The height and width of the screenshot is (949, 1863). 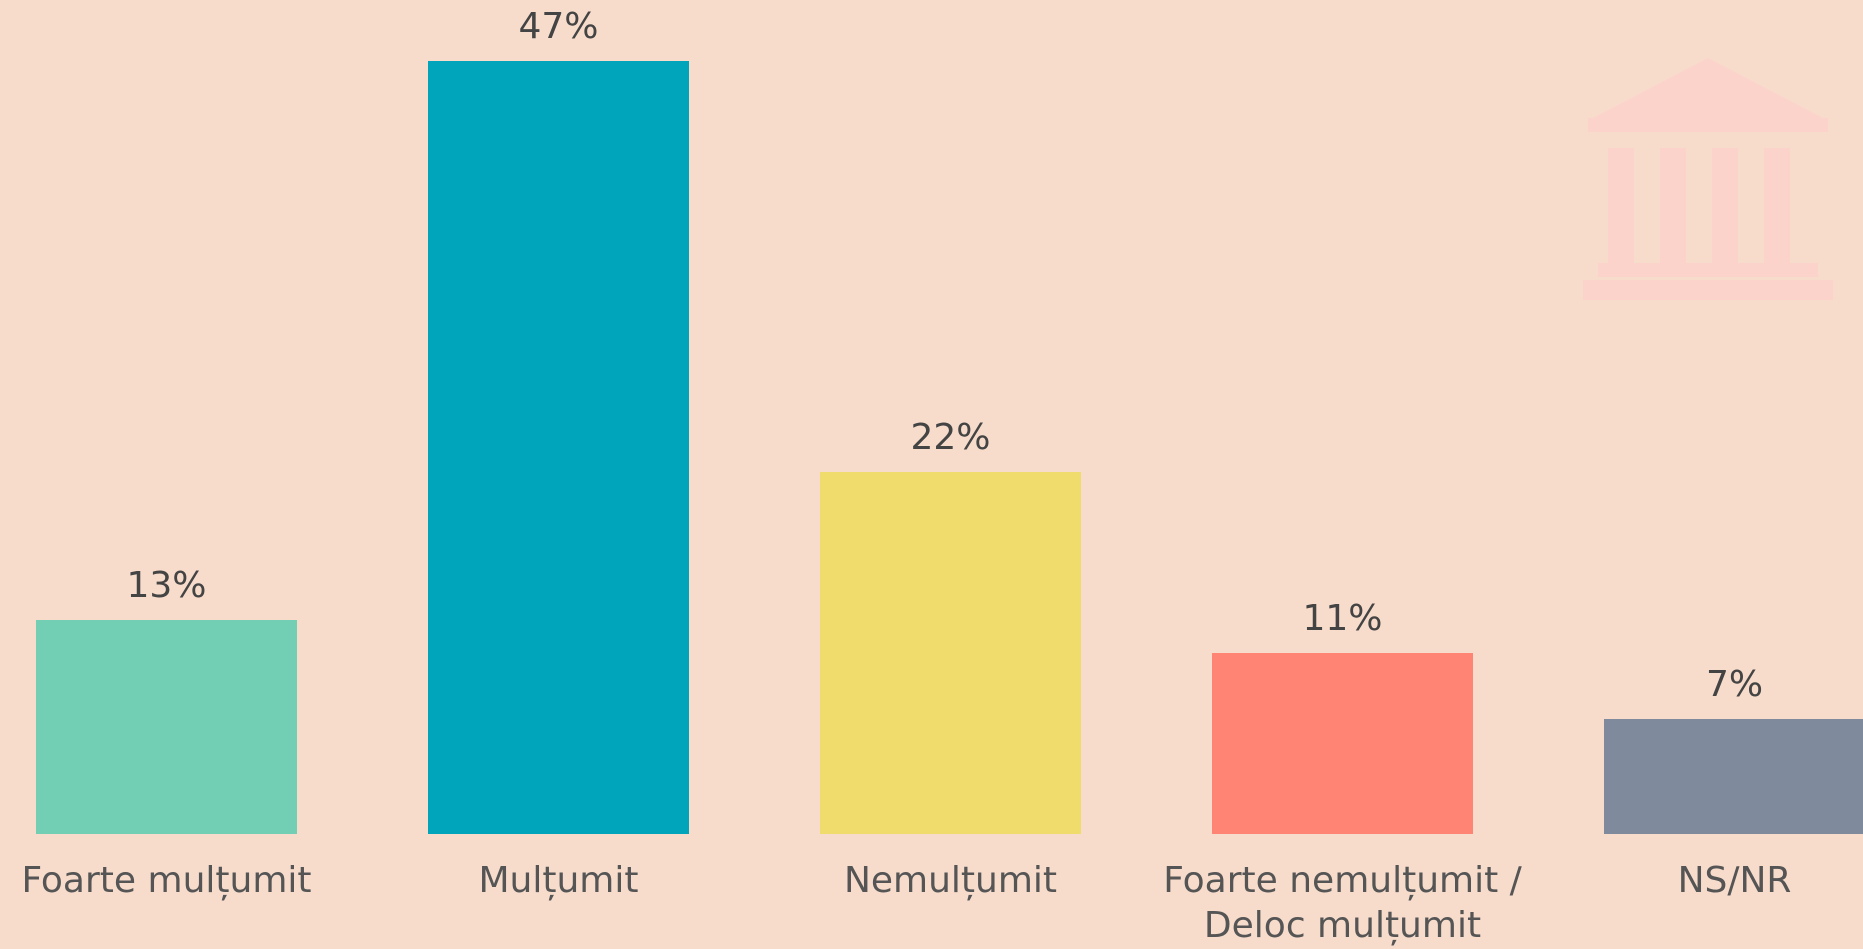 I want to click on category-label: NS/NR, so click(x=1734, y=880).